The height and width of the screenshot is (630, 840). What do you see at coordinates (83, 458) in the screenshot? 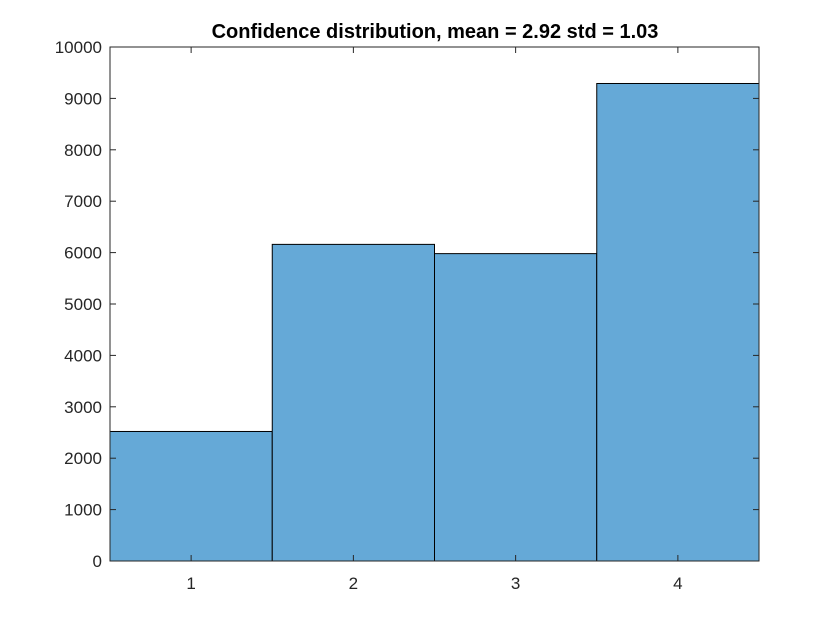
I see `y-tick-label: 2000` at bounding box center [83, 458].